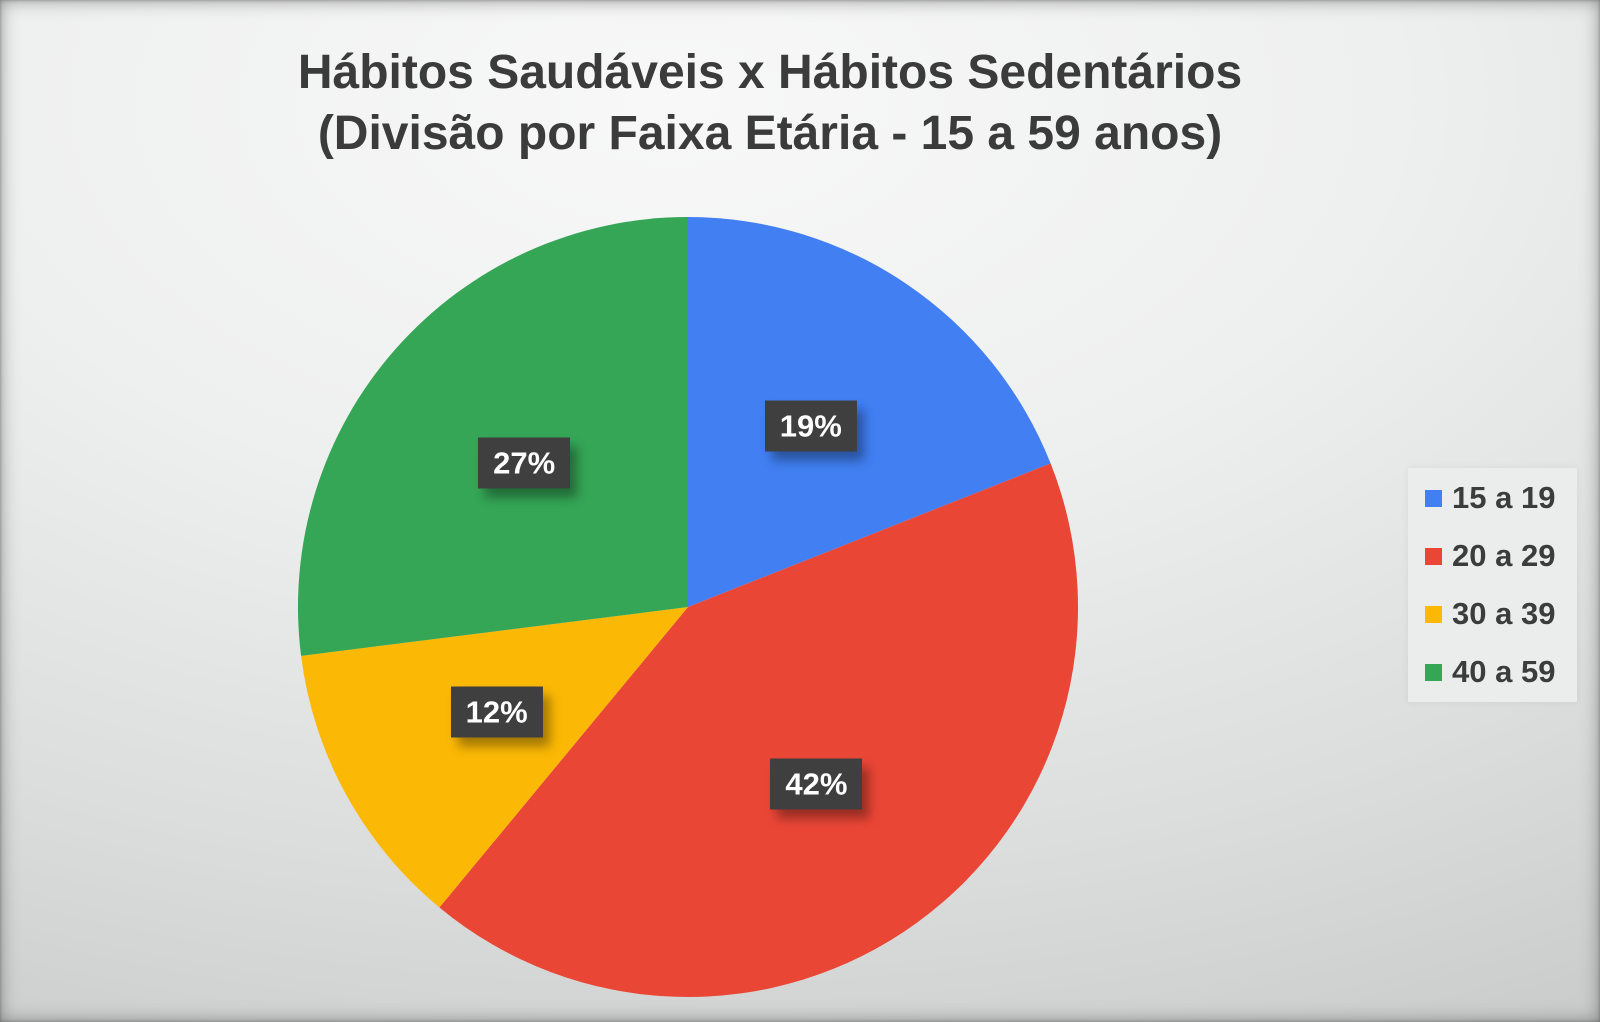  I want to click on legend-item-30-a-39: 30 a 39, so click(1492, 614).